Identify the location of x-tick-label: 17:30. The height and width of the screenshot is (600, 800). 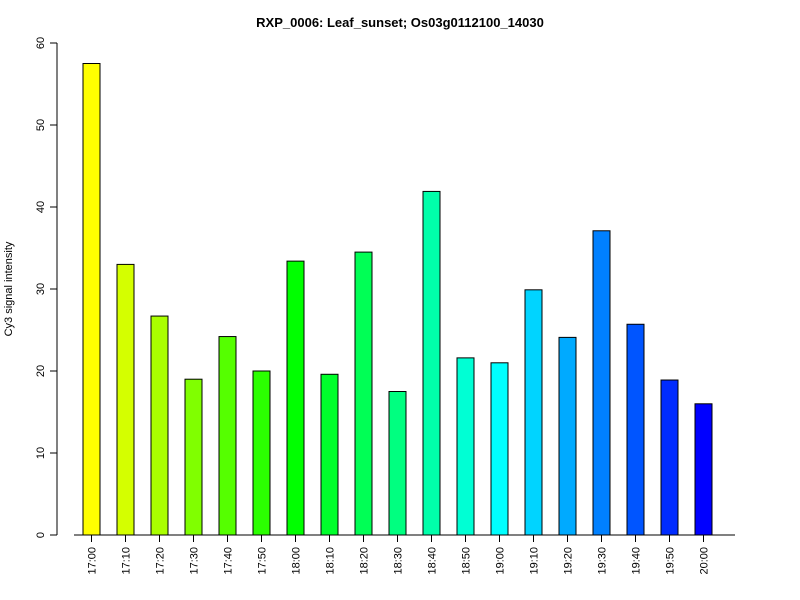
(194, 561).